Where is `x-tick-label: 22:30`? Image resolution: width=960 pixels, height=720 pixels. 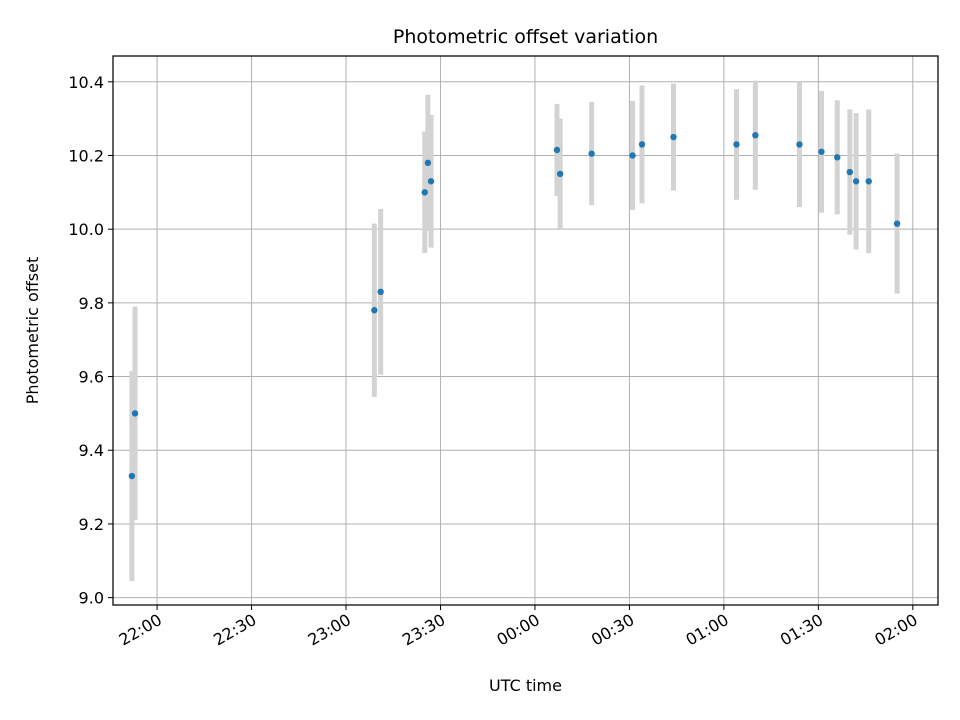 x-tick-label: 22:30 is located at coordinates (234, 630).